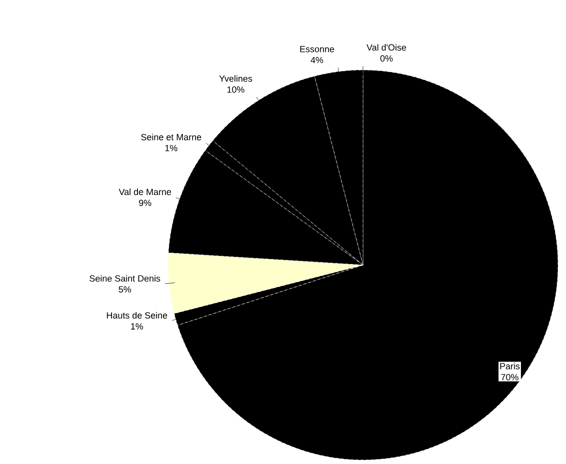 The height and width of the screenshot is (464, 566). I want to click on slice-label: Val de Marne, so click(145, 192).